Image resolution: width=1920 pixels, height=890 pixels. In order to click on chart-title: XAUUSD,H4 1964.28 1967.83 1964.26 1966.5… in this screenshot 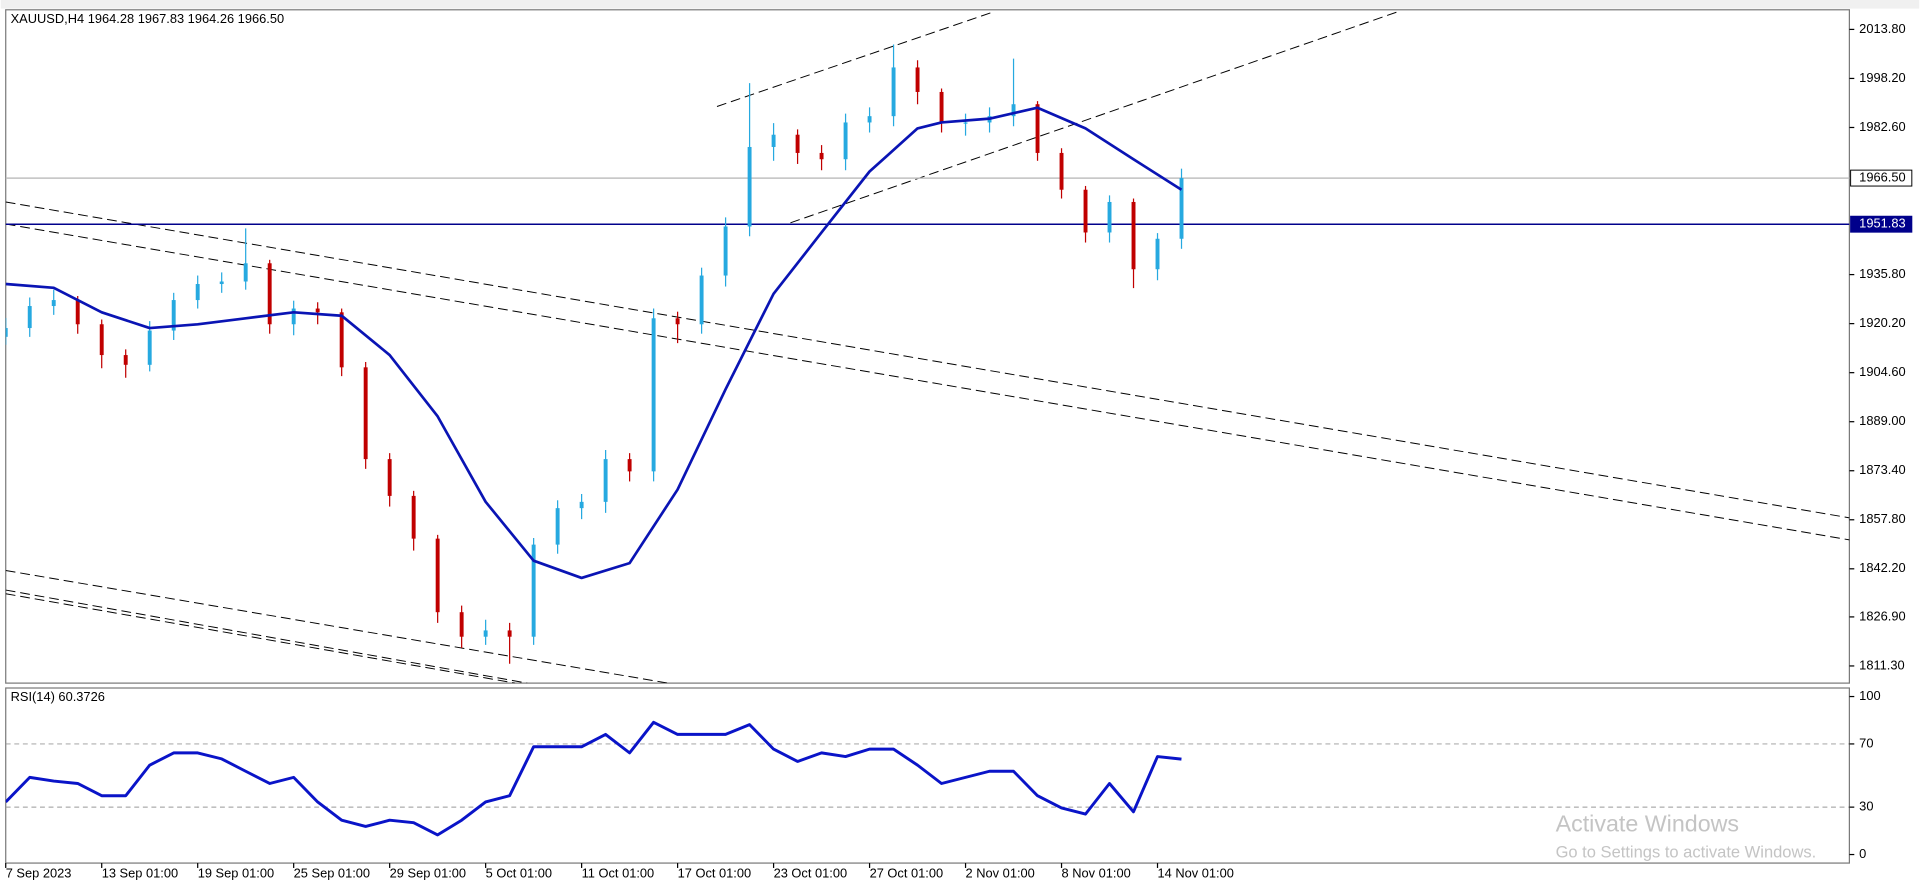, I will do `click(148, 18)`.